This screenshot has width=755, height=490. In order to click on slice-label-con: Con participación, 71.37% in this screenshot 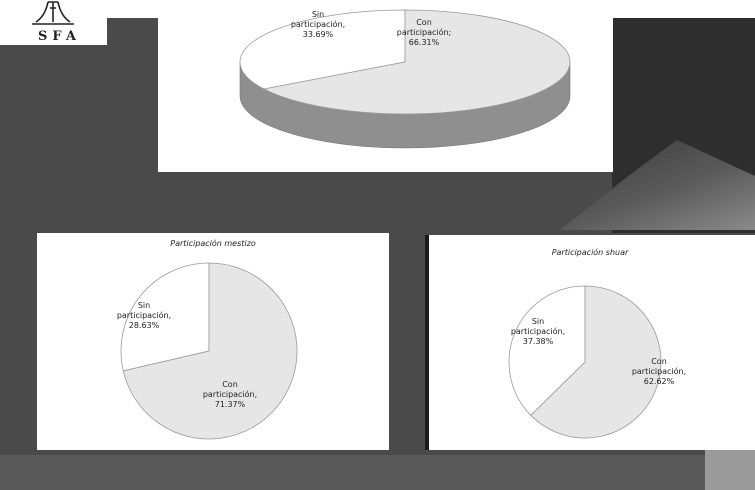, I will do `click(230, 395)`.